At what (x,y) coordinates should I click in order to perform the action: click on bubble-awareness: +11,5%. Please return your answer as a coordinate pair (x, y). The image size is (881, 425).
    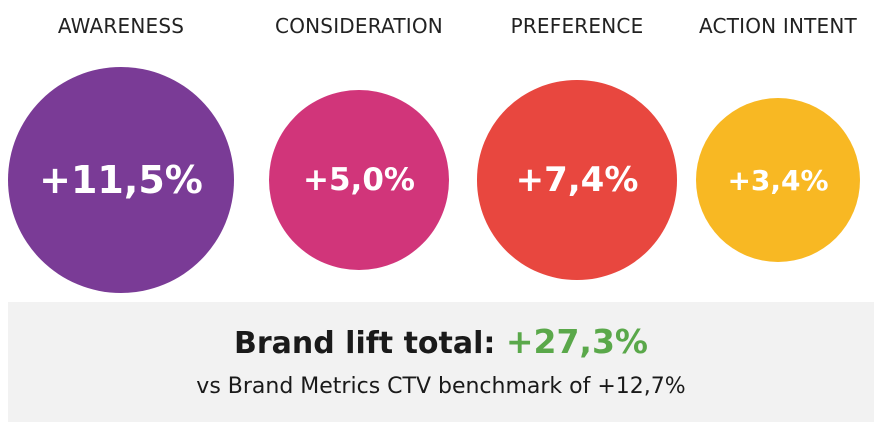
    Looking at the image, I should click on (121, 180).